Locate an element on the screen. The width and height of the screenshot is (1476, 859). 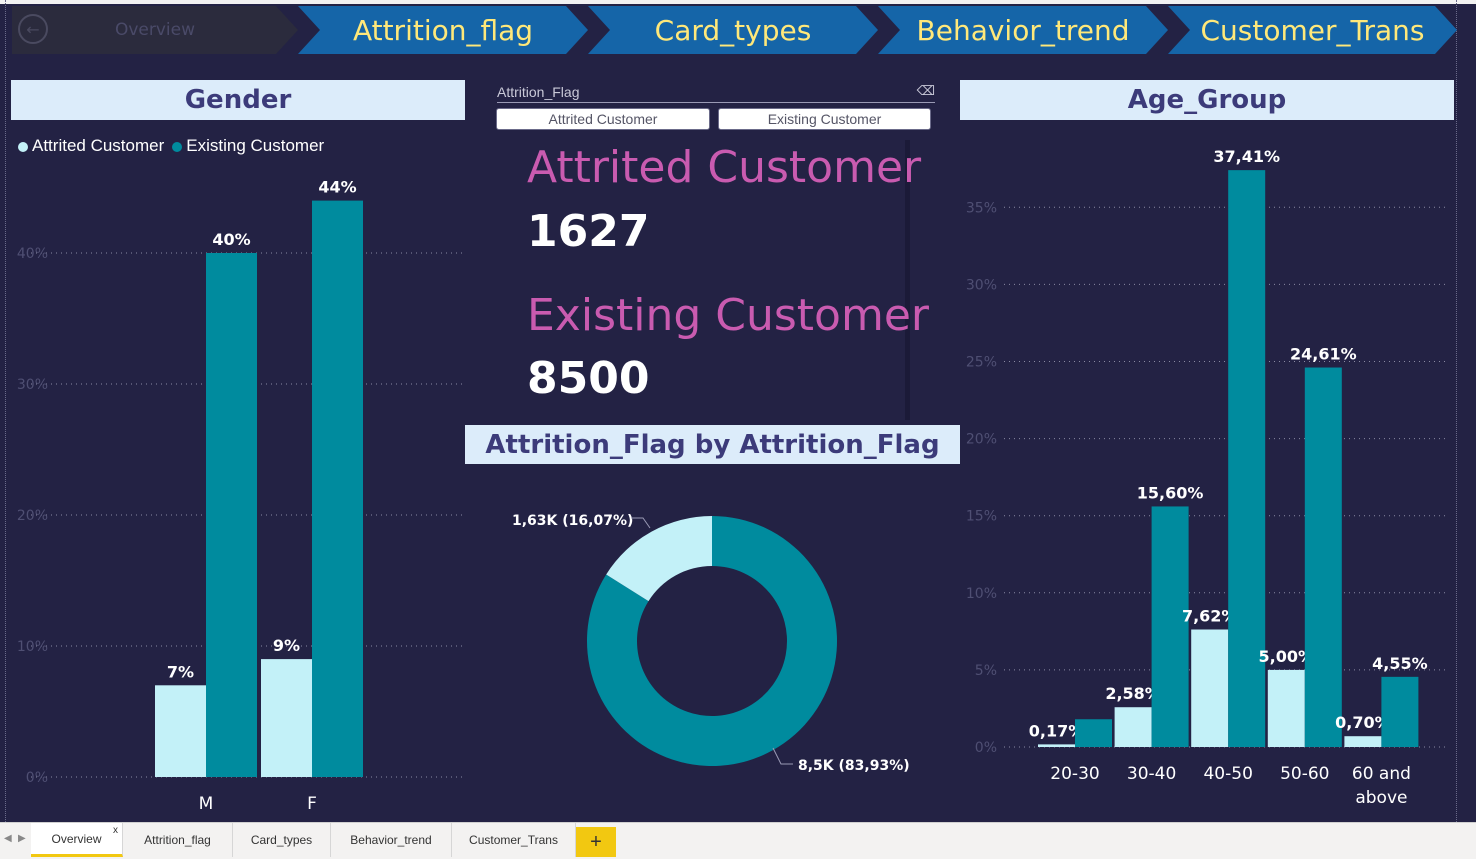
data-label: 2,58% is located at coordinates (1133, 693).